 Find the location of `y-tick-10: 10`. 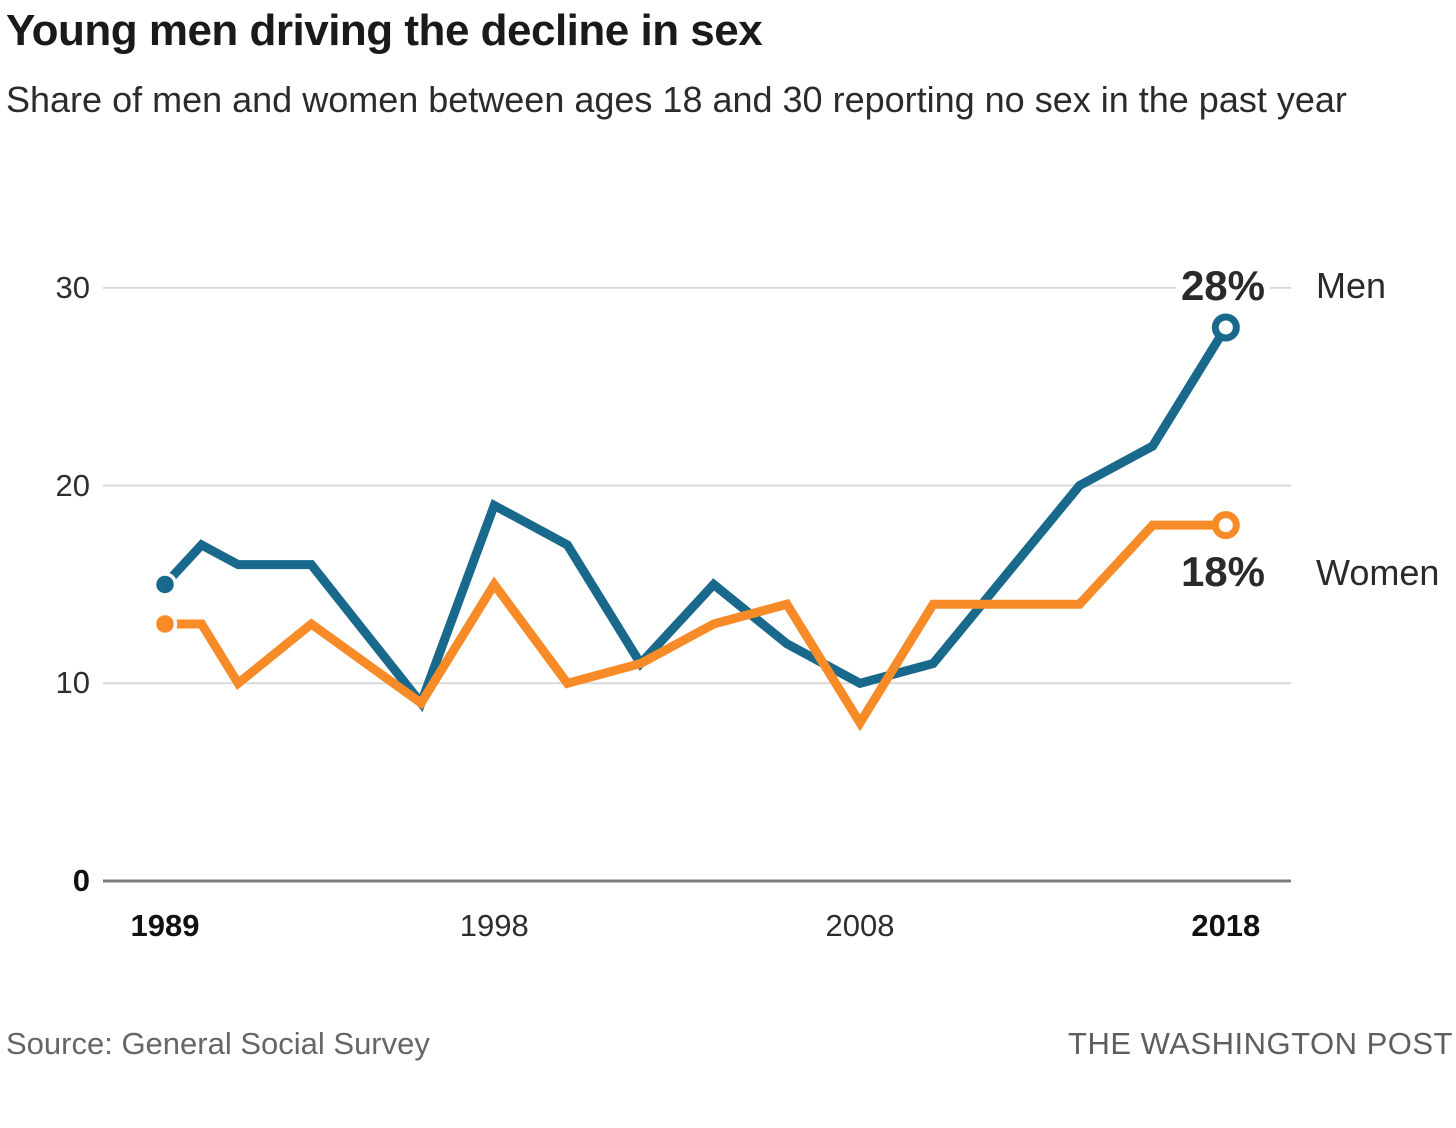

y-tick-10: 10 is located at coordinates (72, 683).